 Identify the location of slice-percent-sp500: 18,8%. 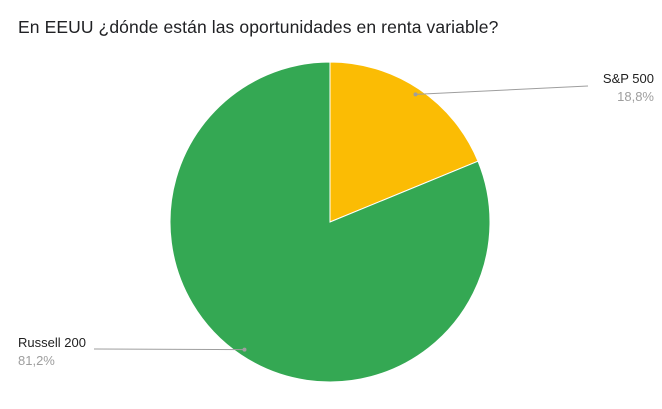
(635, 97).